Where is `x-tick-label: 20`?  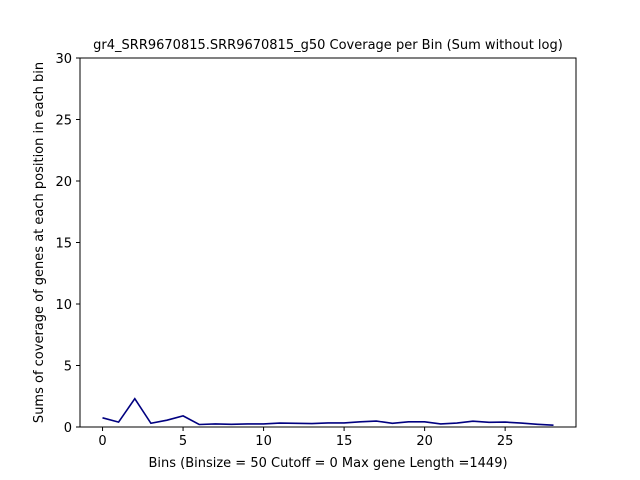
x-tick-label: 20 is located at coordinates (424, 441).